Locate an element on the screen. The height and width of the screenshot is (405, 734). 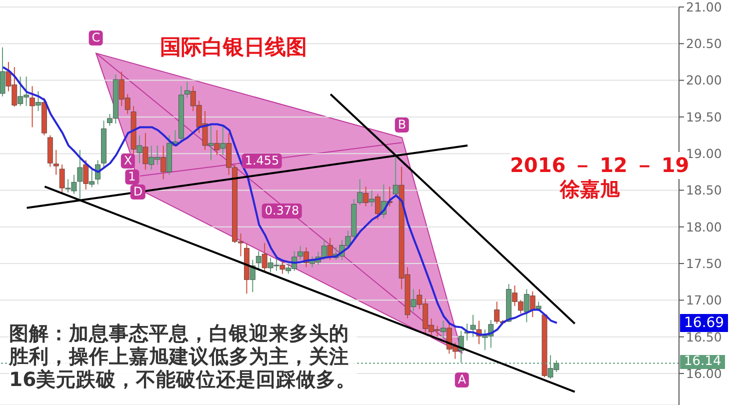
annotation: 0.378 is located at coordinates (282, 211).